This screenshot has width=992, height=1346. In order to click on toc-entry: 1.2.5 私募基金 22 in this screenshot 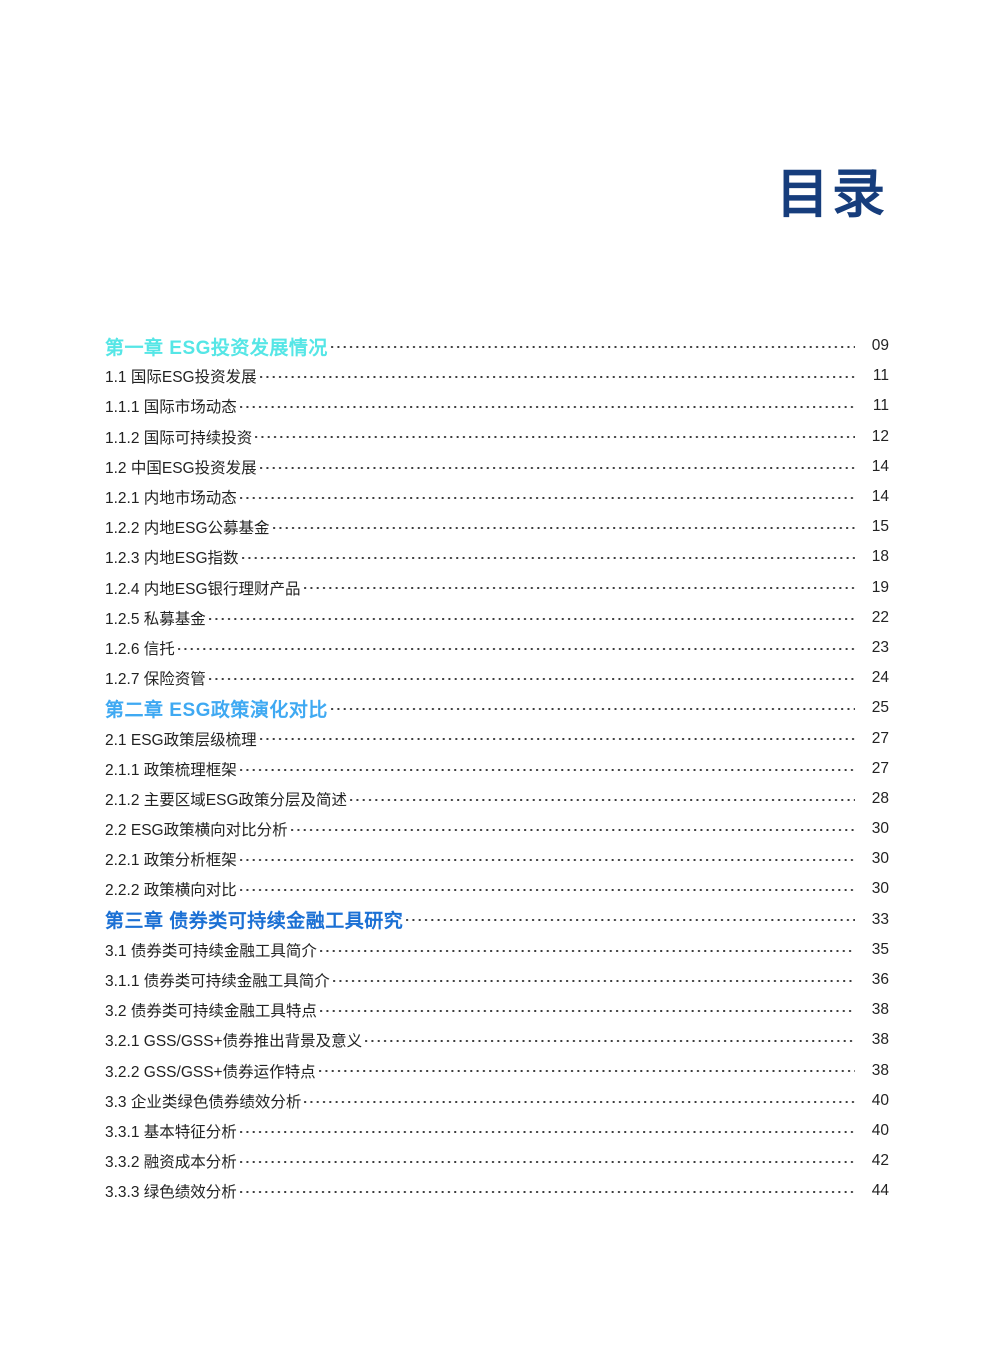, I will do `click(497, 618)`.